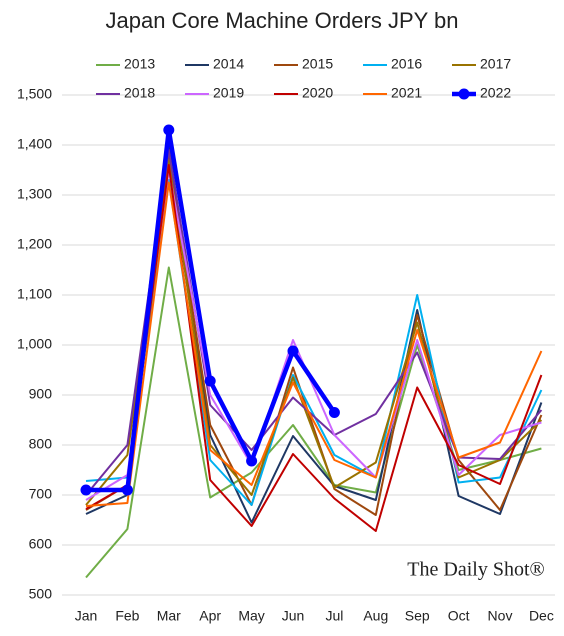 The height and width of the screenshot is (636, 564). I want to click on x-tick-label: May, so click(251, 616).